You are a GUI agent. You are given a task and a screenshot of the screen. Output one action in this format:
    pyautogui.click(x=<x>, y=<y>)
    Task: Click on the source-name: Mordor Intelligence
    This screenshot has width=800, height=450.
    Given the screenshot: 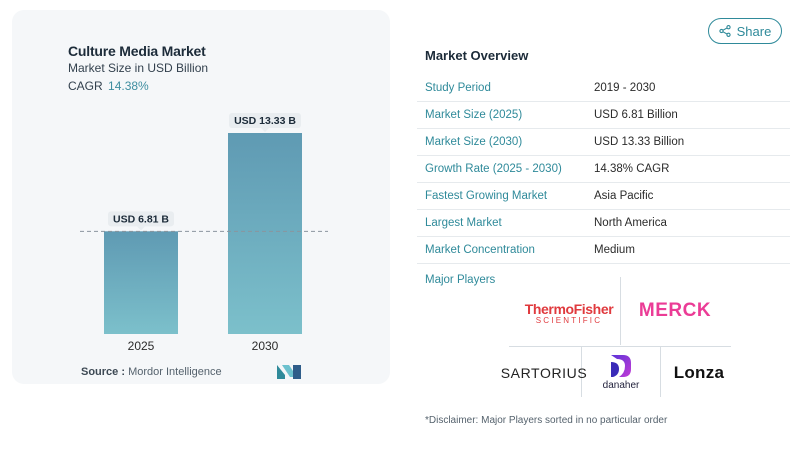 What is the action you would take?
    pyautogui.click(x=175, y=372)
    